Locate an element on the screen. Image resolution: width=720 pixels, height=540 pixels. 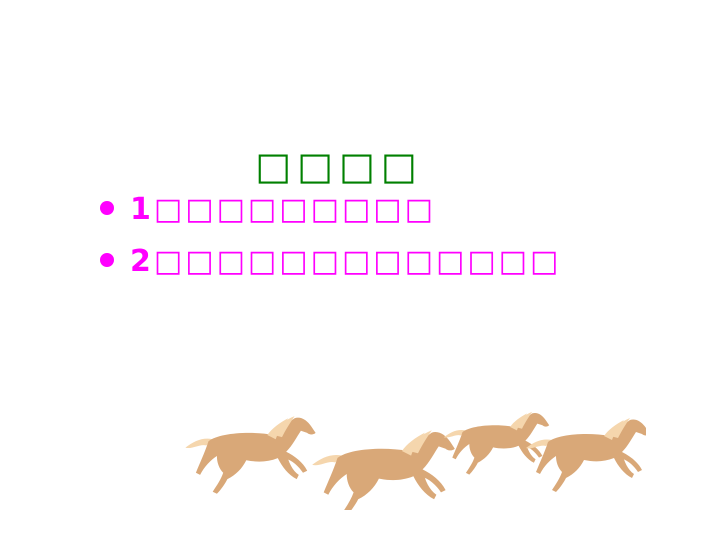
bullet-item-1: 1□□□□□□□□□ is located at coordinates (330, 216).